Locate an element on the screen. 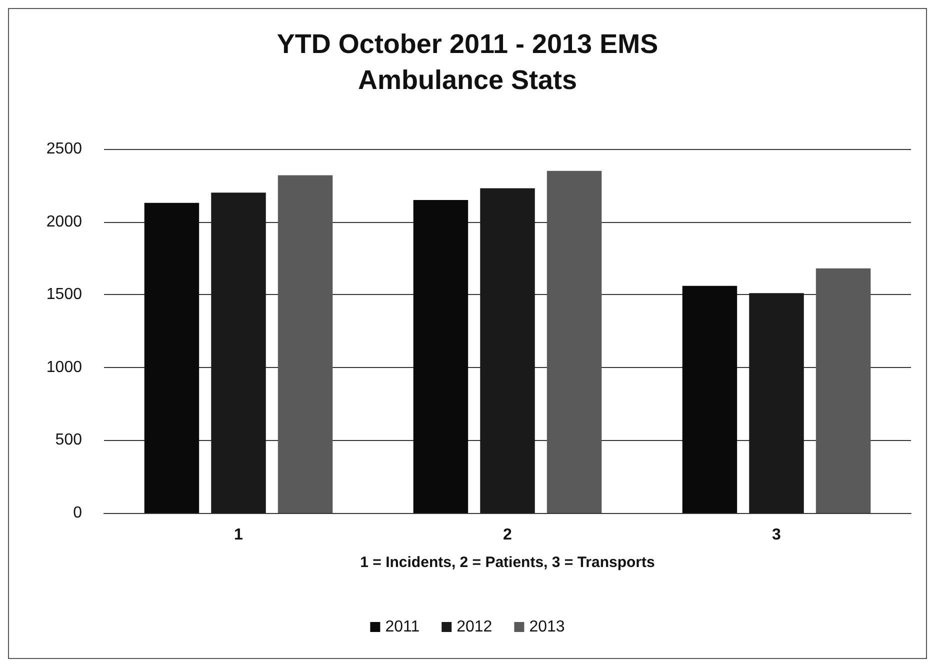  x-axis-title: 1 = Incidents, 2 = Patients, 3 = Transports is located at coordinates (507, 562).